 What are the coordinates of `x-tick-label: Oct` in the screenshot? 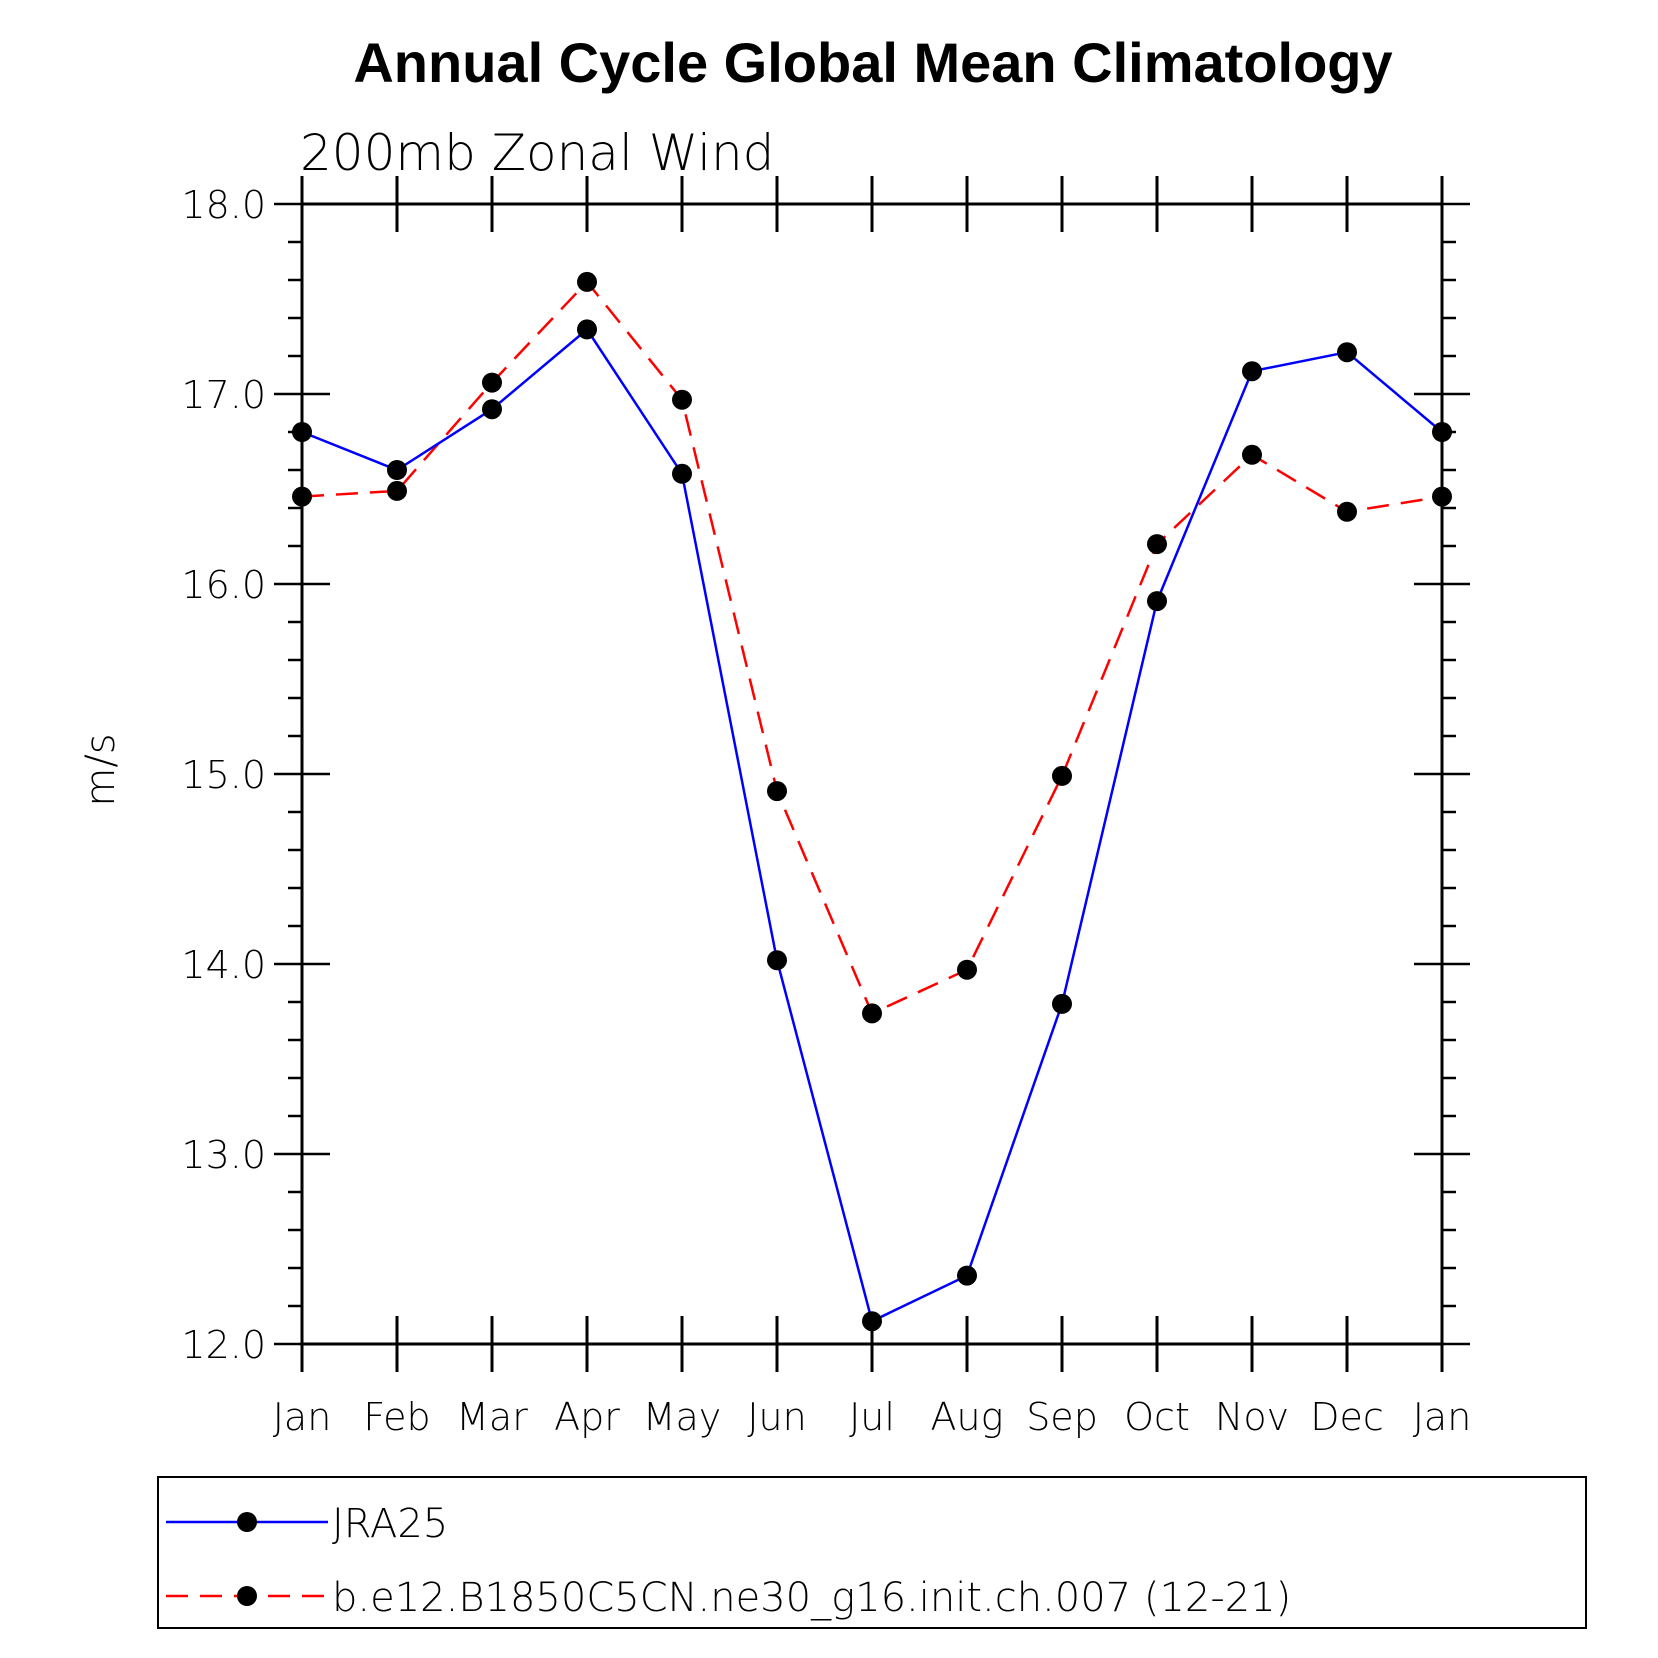 It's located at (1157, 1417).